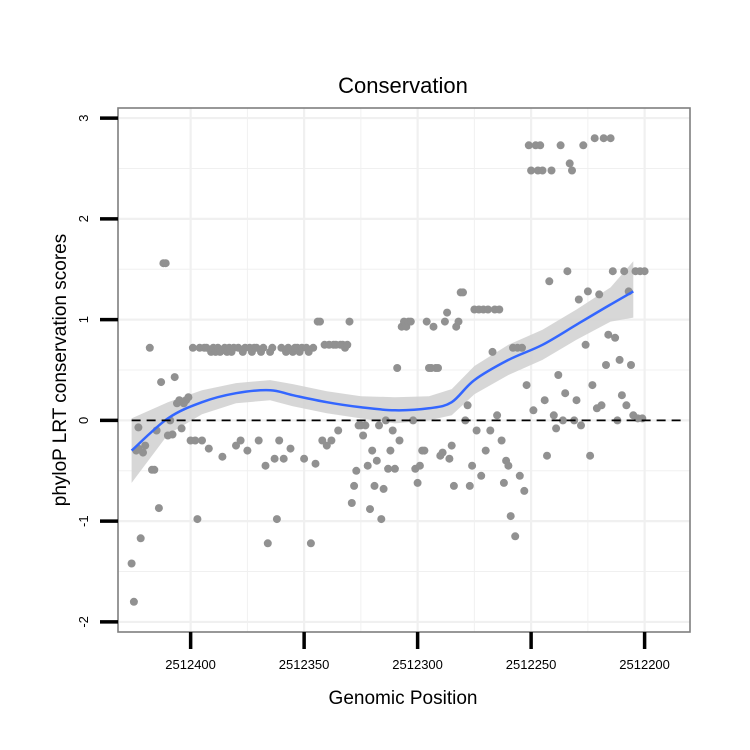 Image resolution: width=750 pixels, height=750 pixels. I want to click on y-axis: -2 -1 0 1 2 3, so click(97, 371).